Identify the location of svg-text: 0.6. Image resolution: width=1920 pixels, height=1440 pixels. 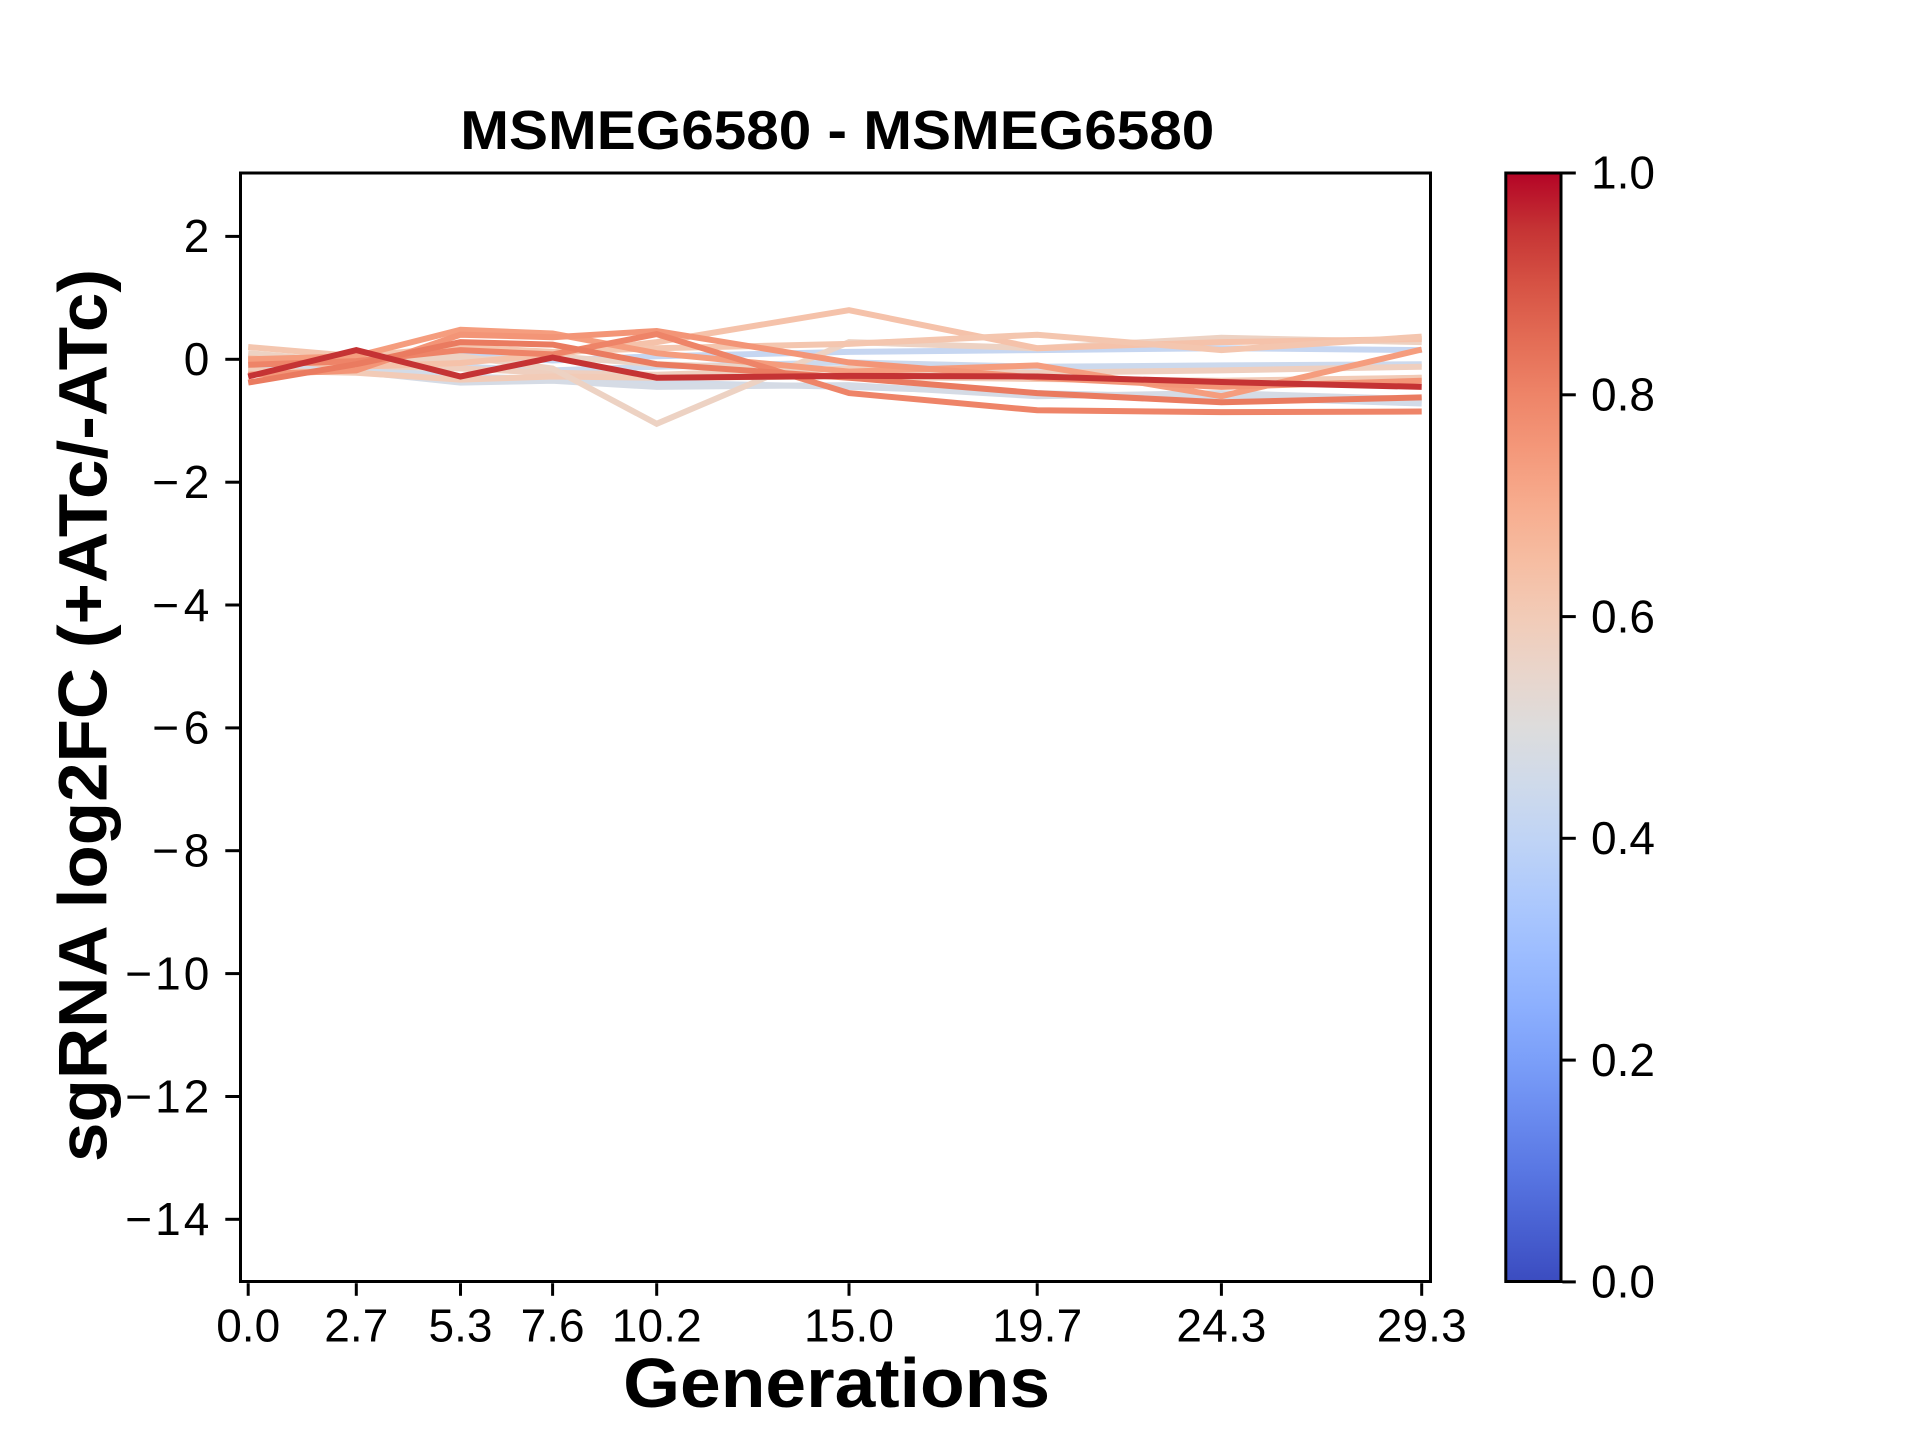
(1623, 616).